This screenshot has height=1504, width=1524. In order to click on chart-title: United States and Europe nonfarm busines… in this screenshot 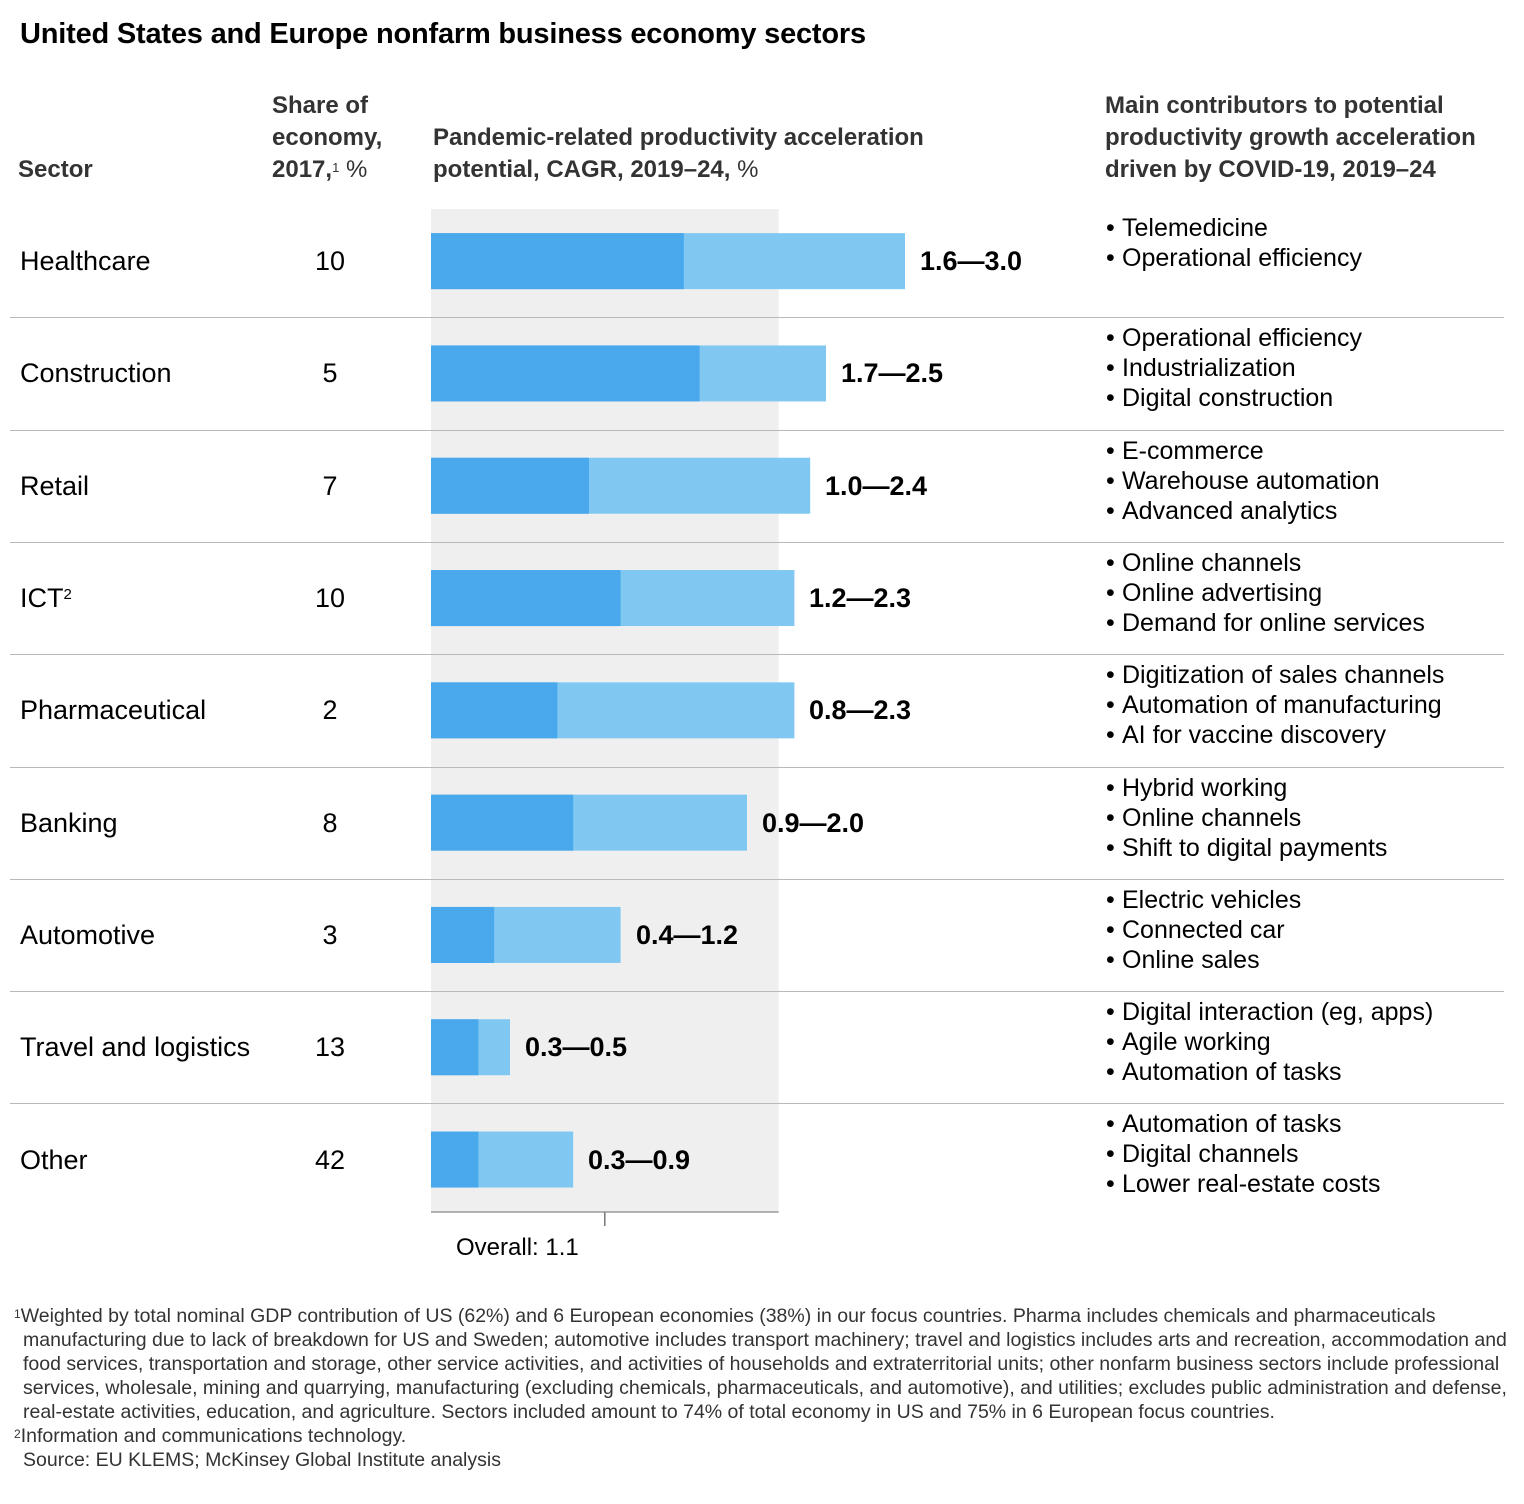, I will do `click(443, 34)`.